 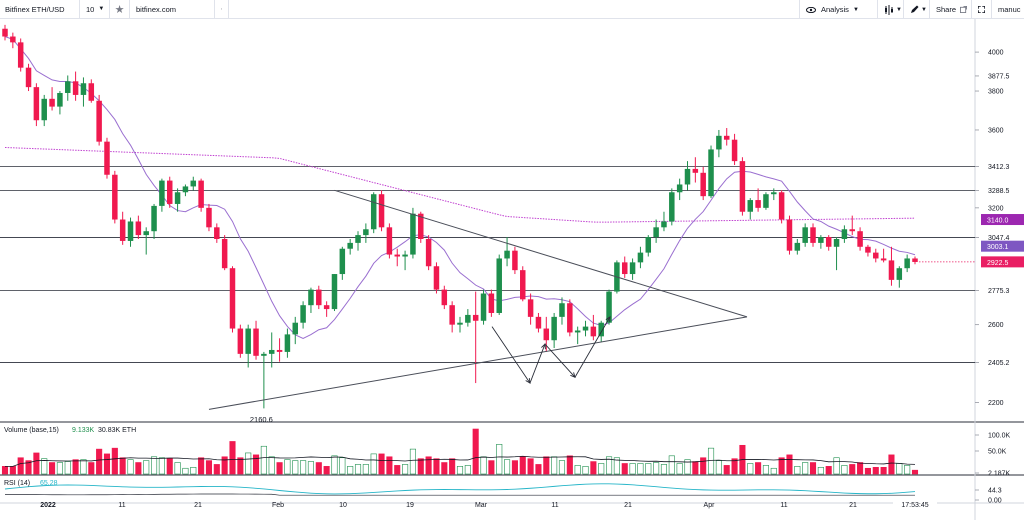 I want to click on symbol-label: Bitfinex ETH/USD, so click(x=35, y=9).